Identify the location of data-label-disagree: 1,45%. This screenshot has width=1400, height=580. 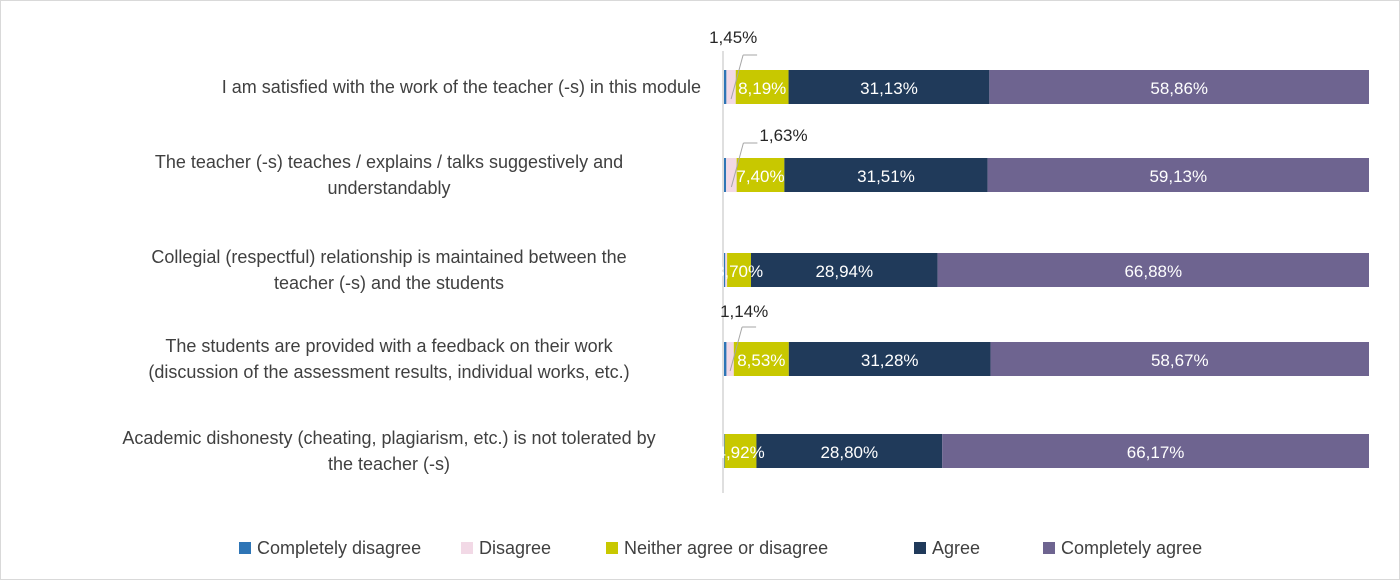
(733, 37).